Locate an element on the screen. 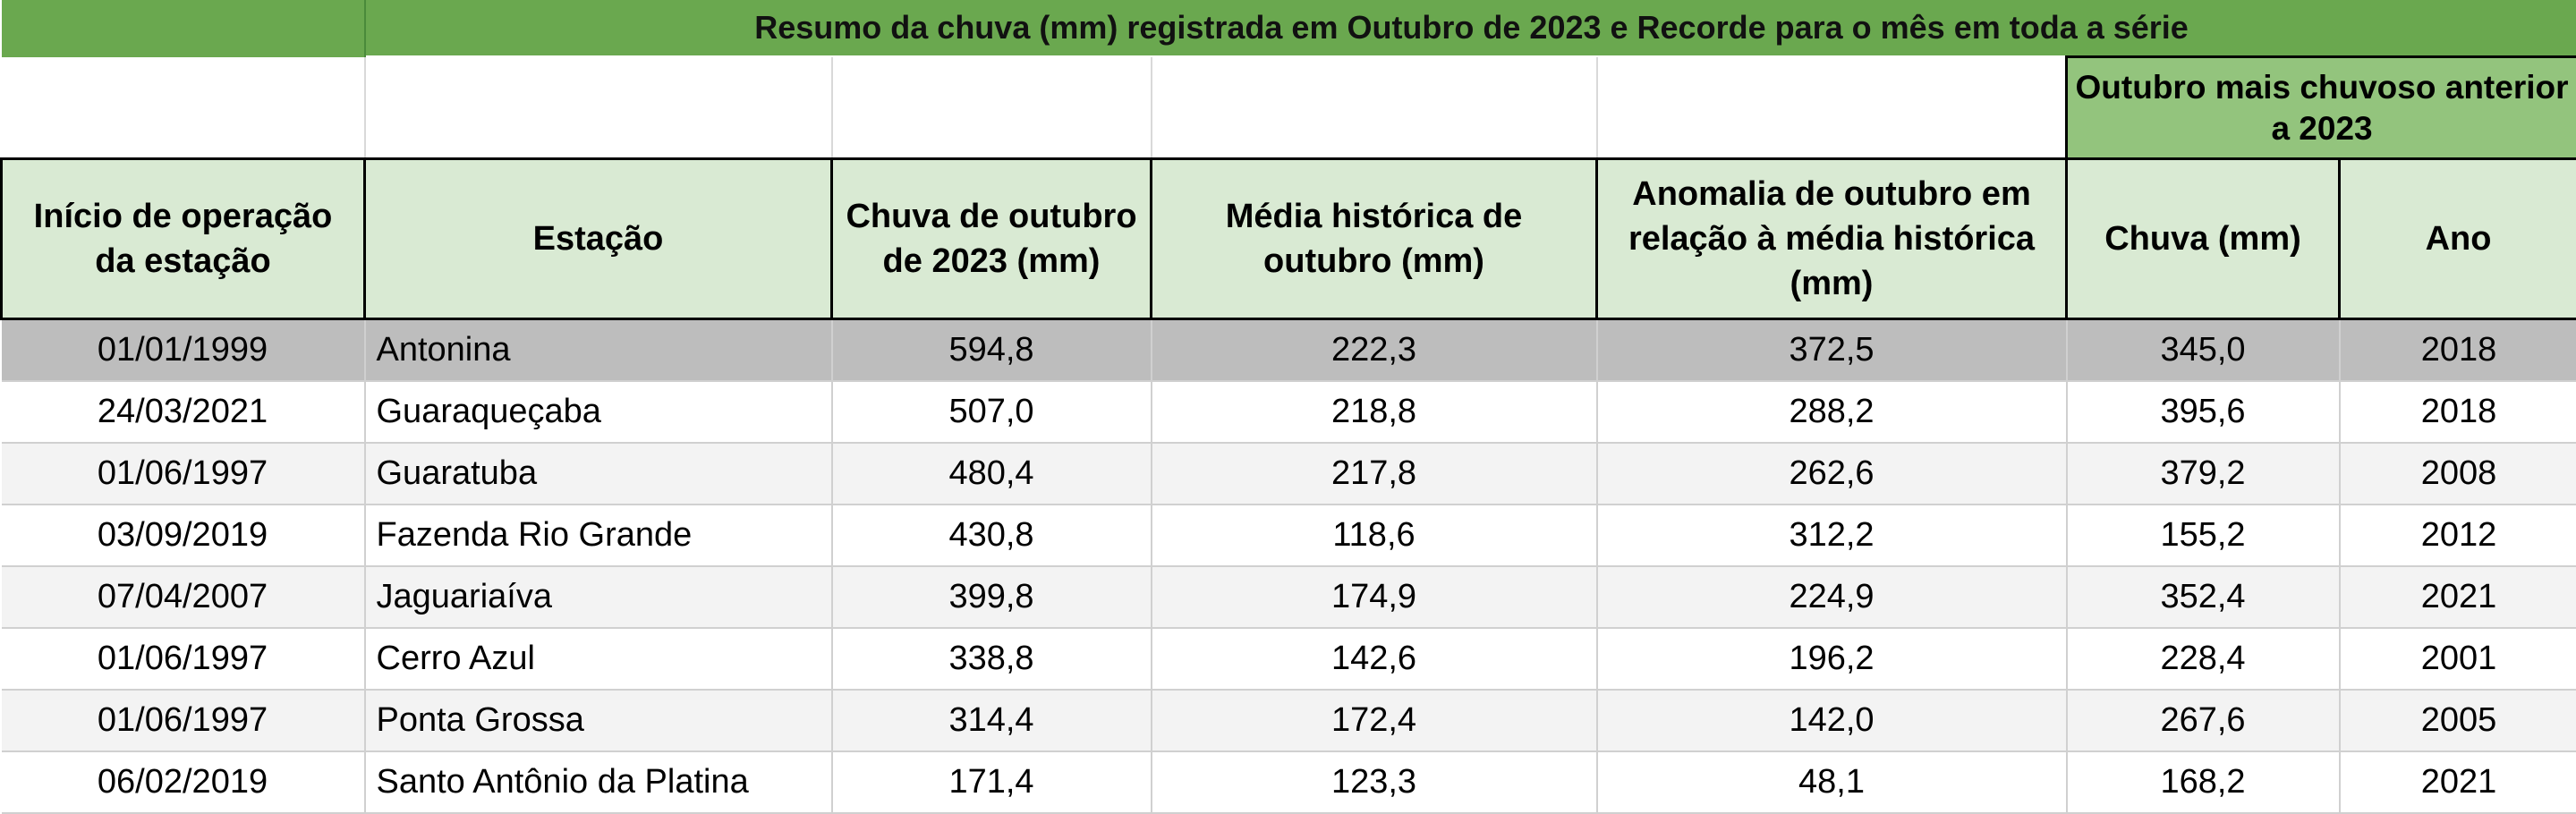 This screenshot has height=814, width=2576. cell-anomalia: 372,5 is located at coordinates (1832, 350).